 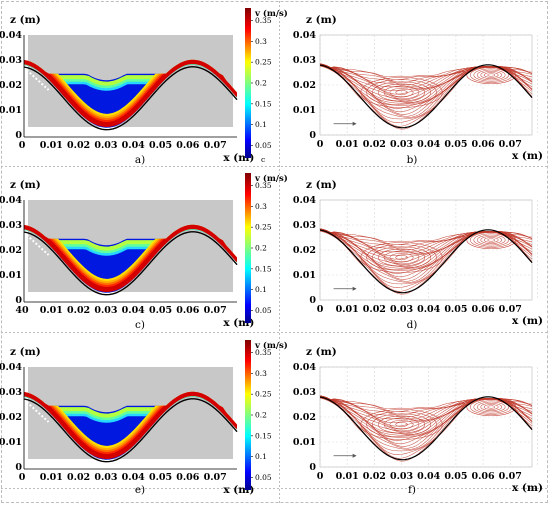 What do you see at coordinates (274, 332) in the screenshot?
I see `panel-divider-row2` at bounding box center [274, 332].